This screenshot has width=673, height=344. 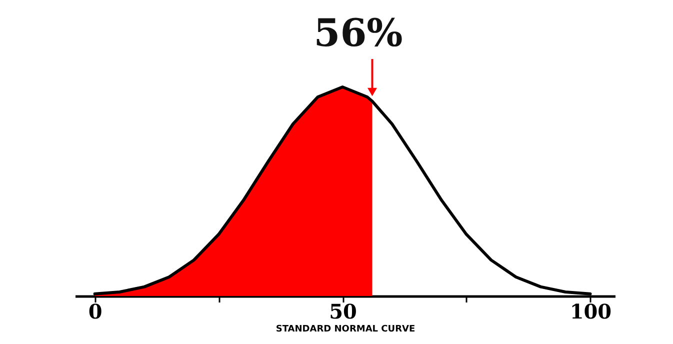 I want to click on x-axis-title: STANDARD NORMAL CURVE, so click(x=346, y=329).